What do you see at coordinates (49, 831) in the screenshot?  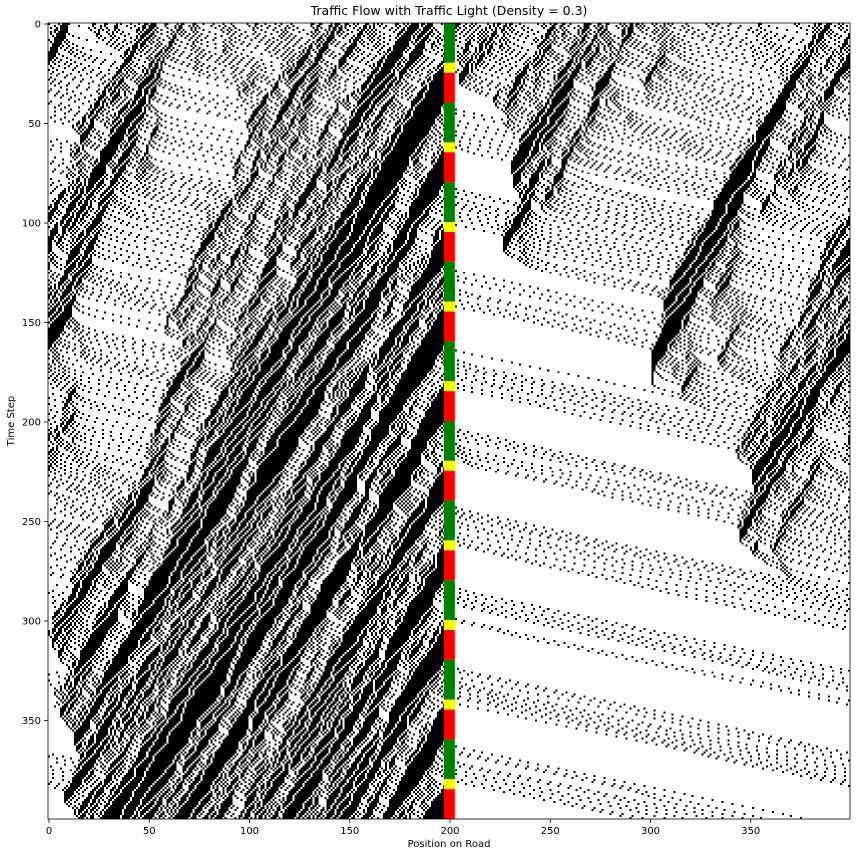 I see `x-tick-label: 0` at bounding box center [49, 831].